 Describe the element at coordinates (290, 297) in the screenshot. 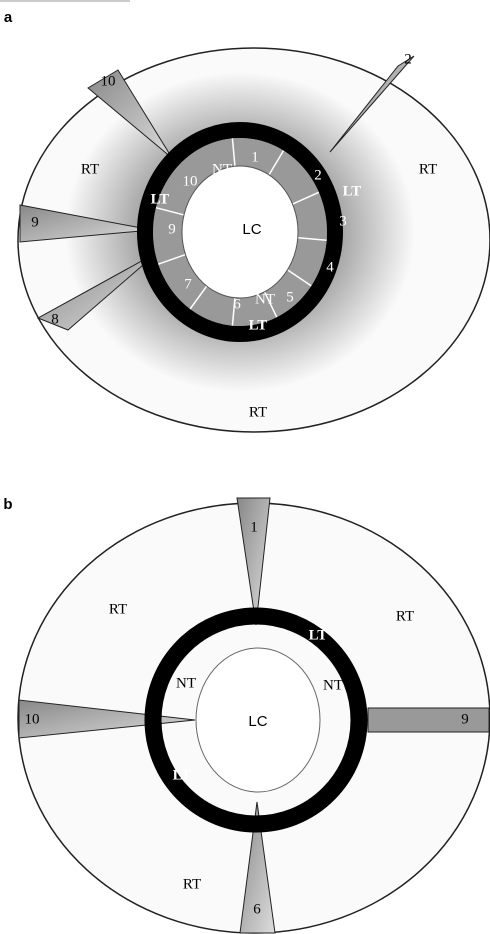

I see `segment-number: 5` at that location.